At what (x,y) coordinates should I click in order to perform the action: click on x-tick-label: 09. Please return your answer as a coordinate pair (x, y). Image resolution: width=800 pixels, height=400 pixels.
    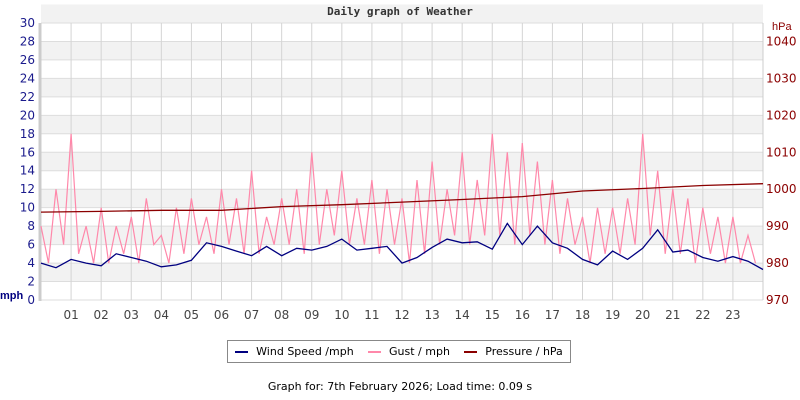
    Looking at the image, I should click on (311, 315).